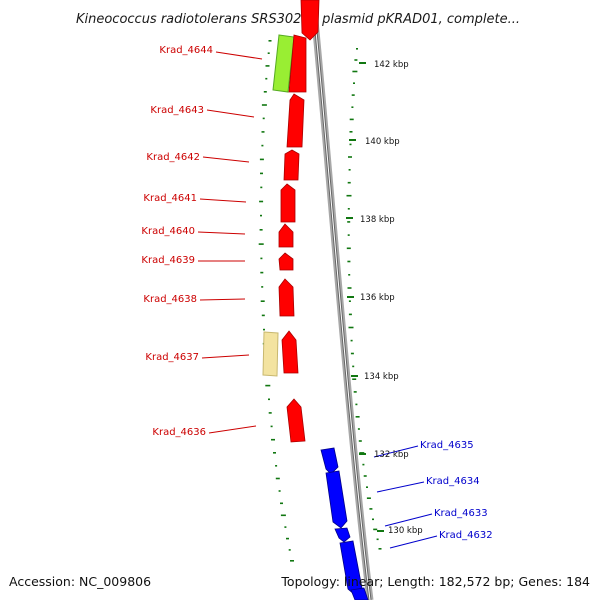  Describe the element at coordinates (170, 198) in the screenshot. I see `gene-label-Krad_4641: Krad_4641` at that location.